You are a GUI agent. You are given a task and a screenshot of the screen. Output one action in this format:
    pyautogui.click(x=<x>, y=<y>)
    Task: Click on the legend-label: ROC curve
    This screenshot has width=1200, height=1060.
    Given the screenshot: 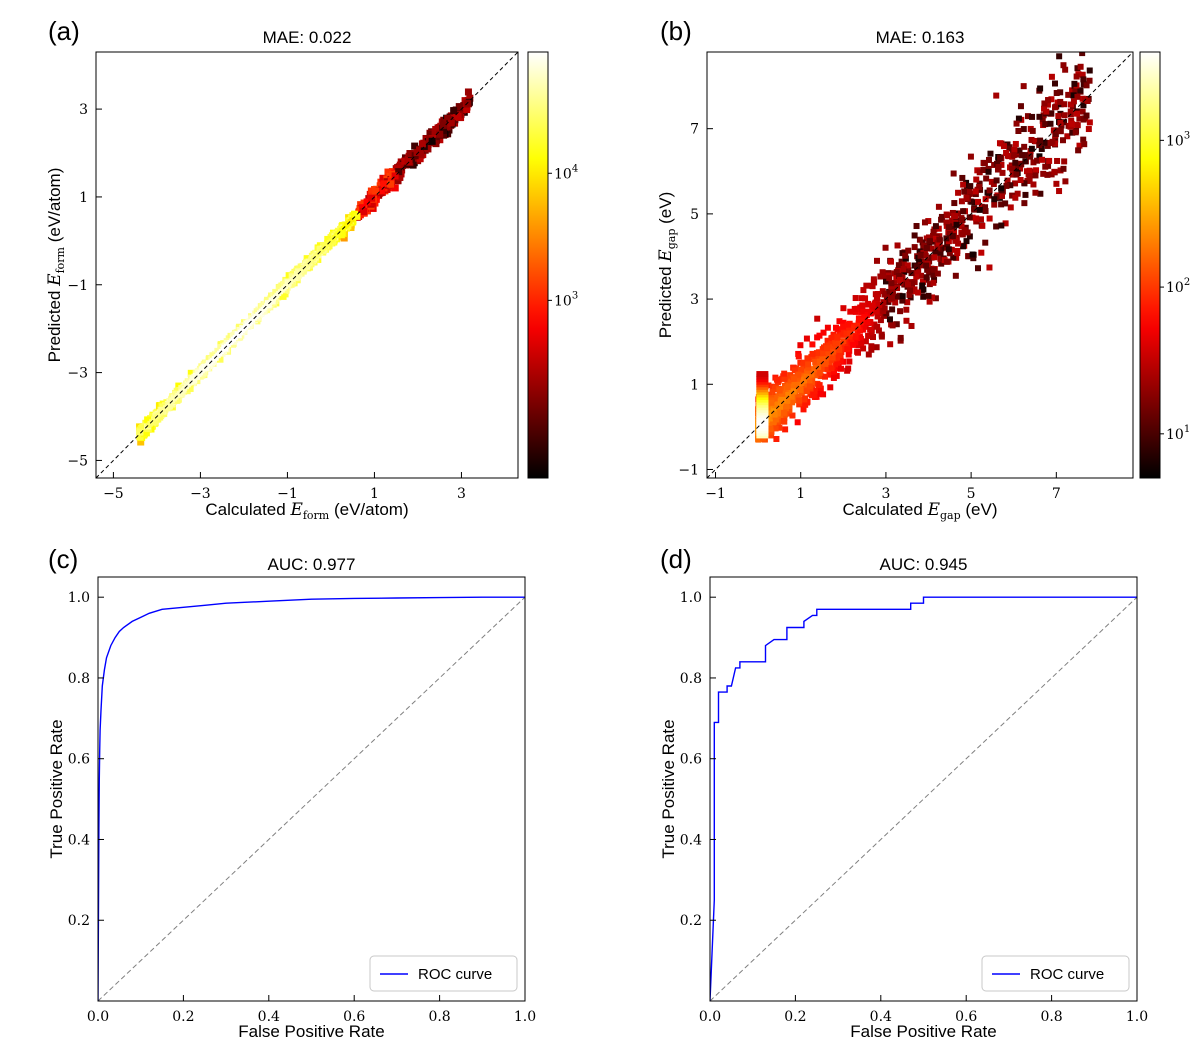 What is the action you would take?
    pyautogui.click(x=455, y=974)
    